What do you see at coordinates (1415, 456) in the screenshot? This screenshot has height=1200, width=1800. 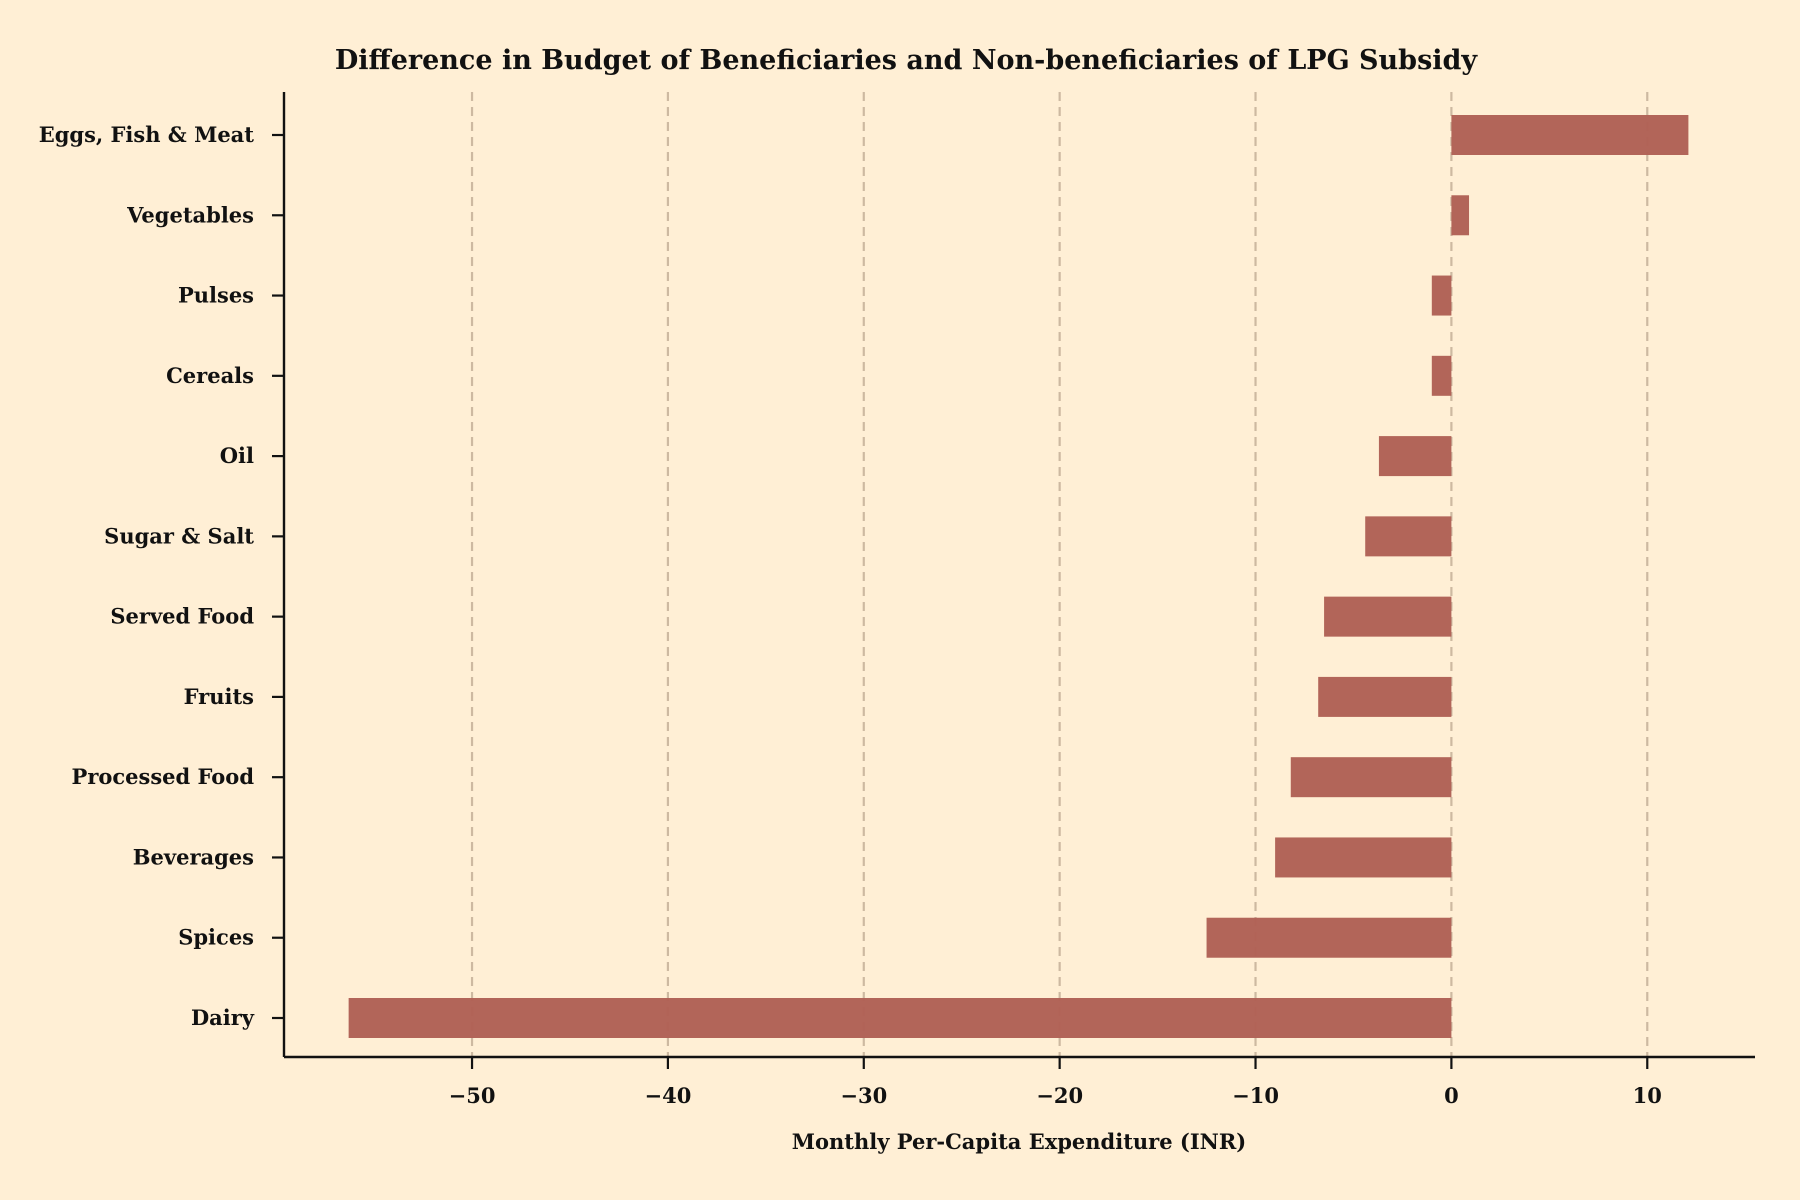 I see `bar-oil` at bounding box center [1415, 456].